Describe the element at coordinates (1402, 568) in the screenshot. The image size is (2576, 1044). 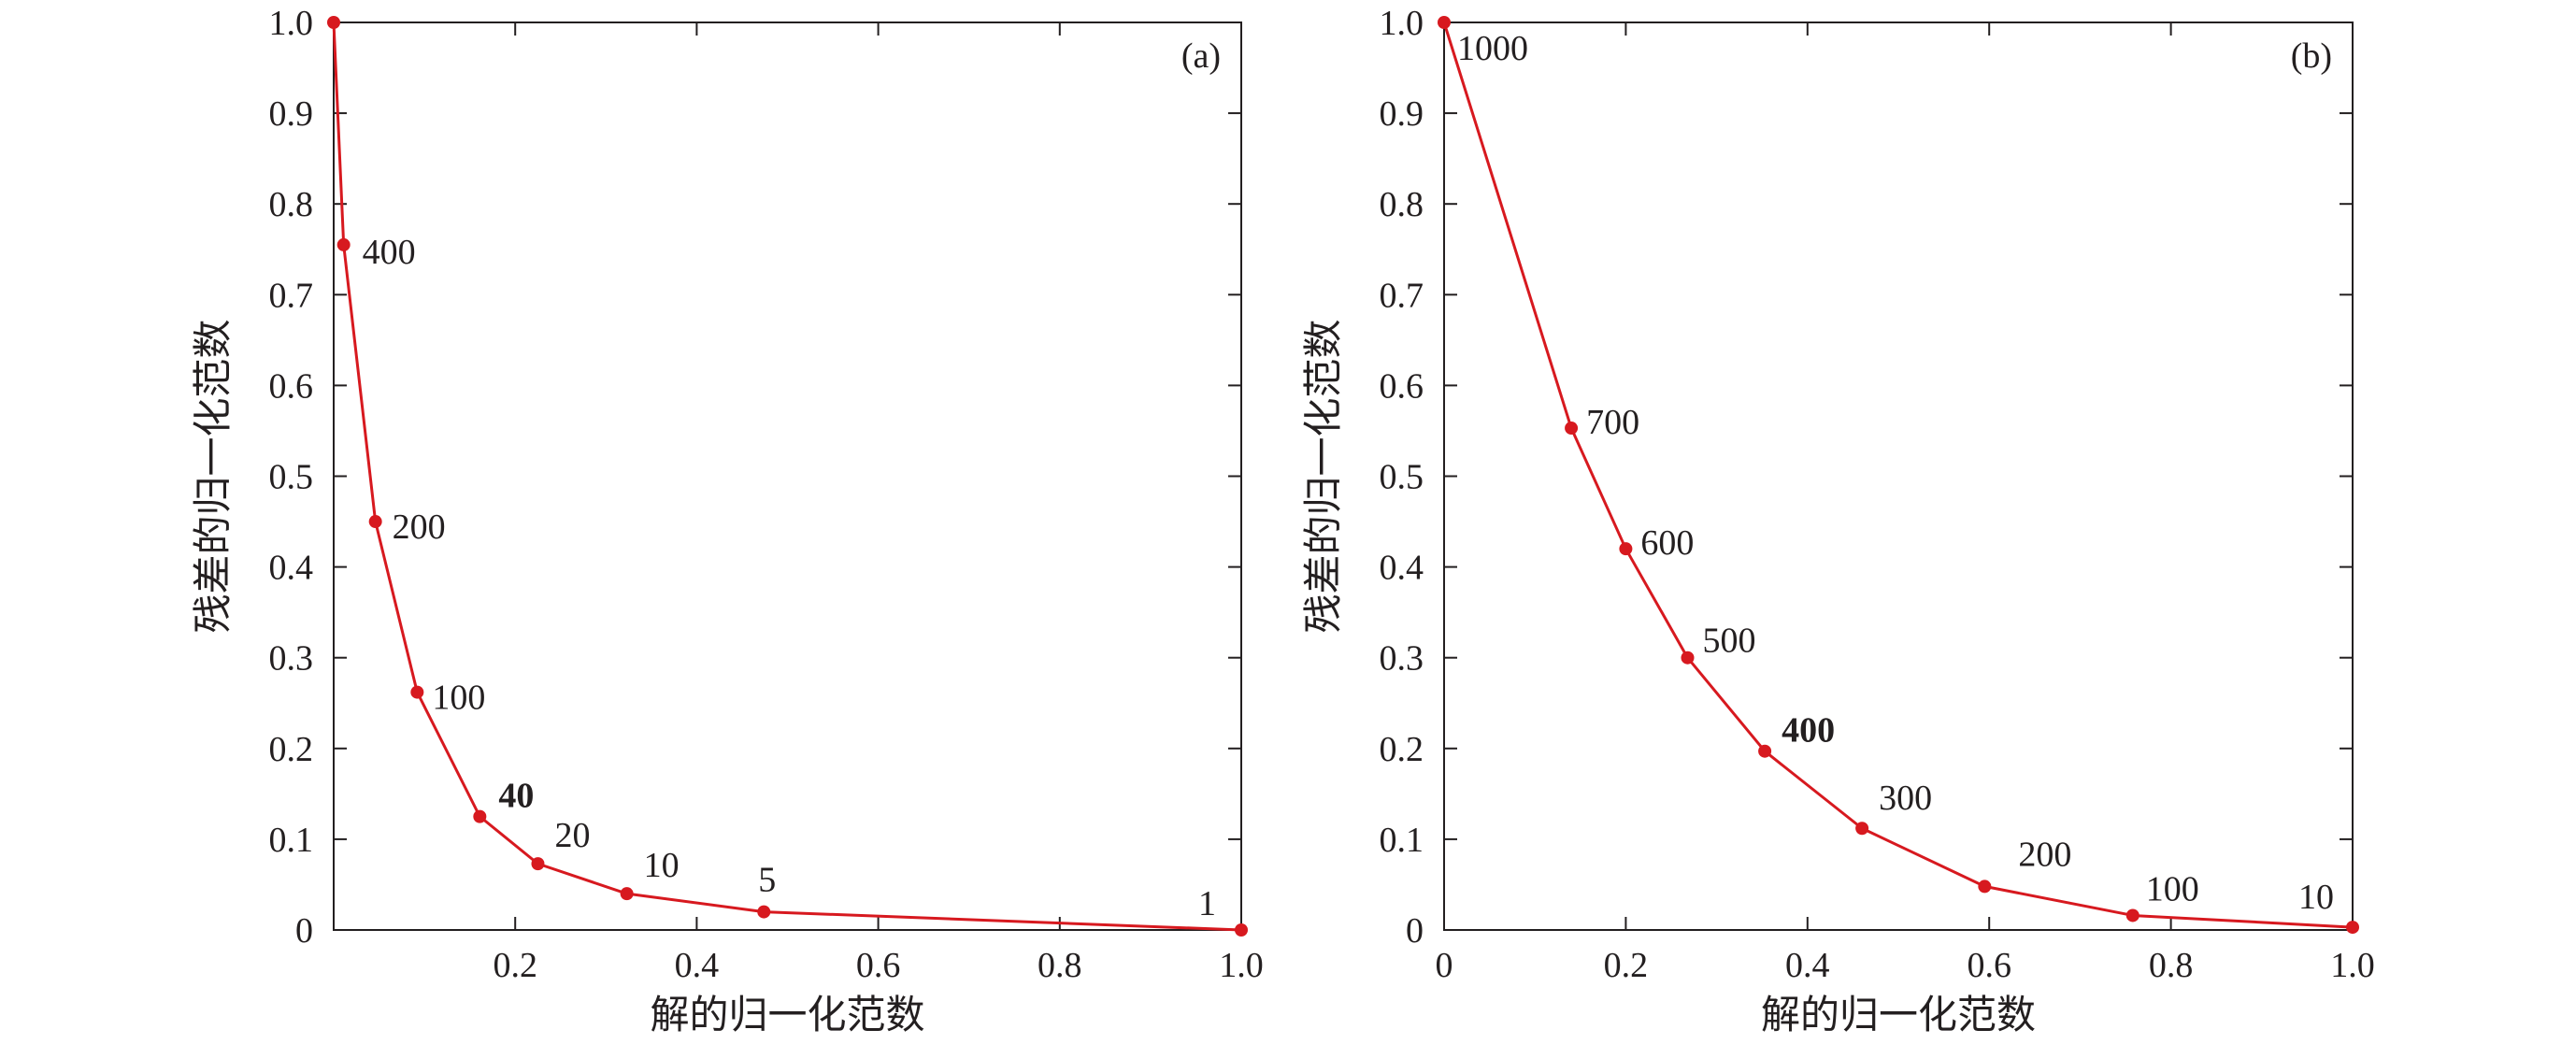
I see `panel-b-y-tick-label: 0.4` at that location.